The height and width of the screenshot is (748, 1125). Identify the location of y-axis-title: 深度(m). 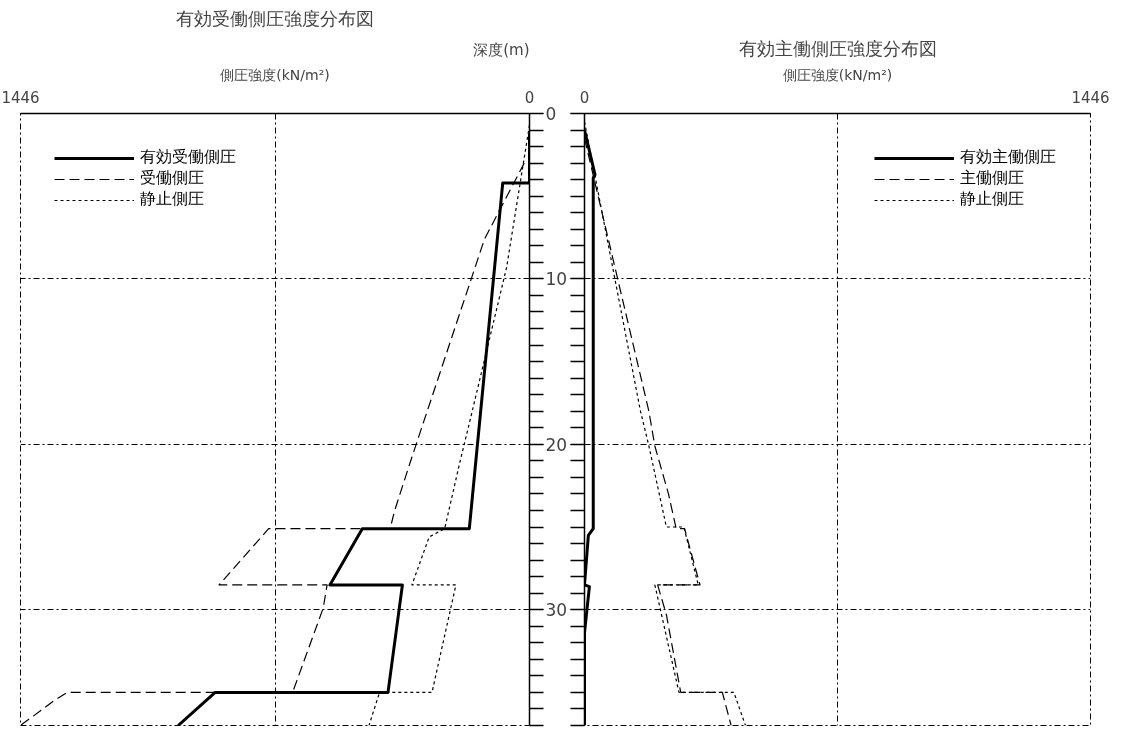
(501, 49).